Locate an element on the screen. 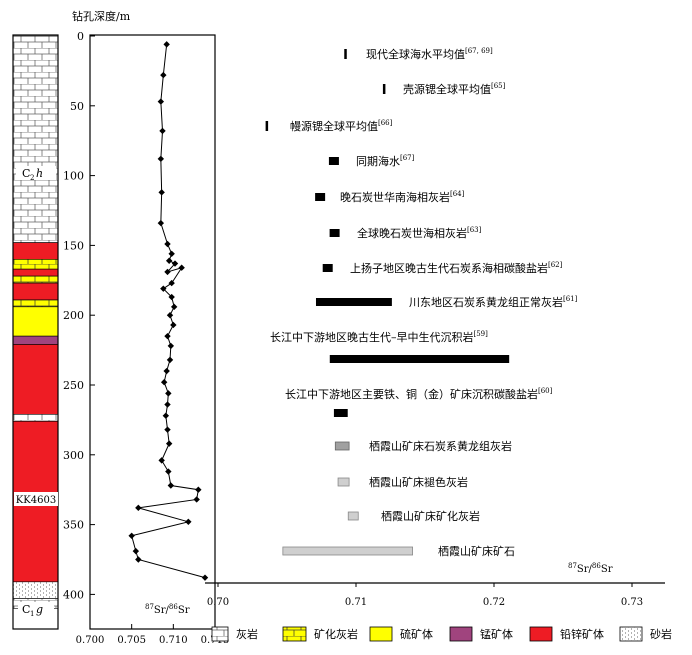  formation-lower-sub: 1 is located at coordinates (32, 614).